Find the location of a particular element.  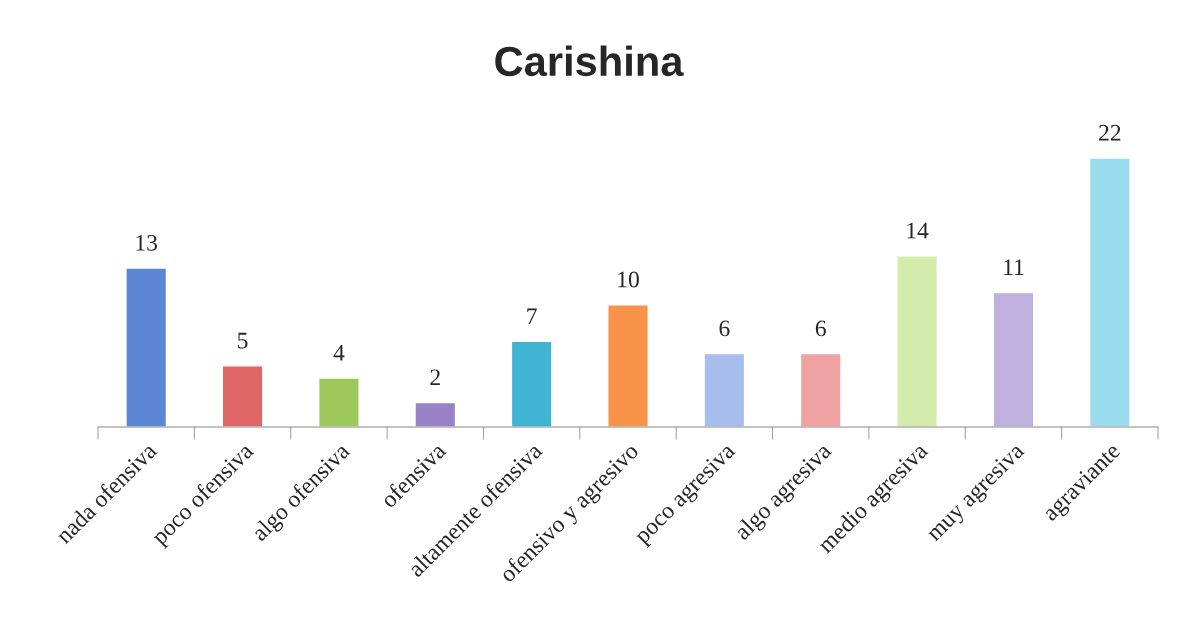

data-label: 10 is located at coordinates (628, 279).